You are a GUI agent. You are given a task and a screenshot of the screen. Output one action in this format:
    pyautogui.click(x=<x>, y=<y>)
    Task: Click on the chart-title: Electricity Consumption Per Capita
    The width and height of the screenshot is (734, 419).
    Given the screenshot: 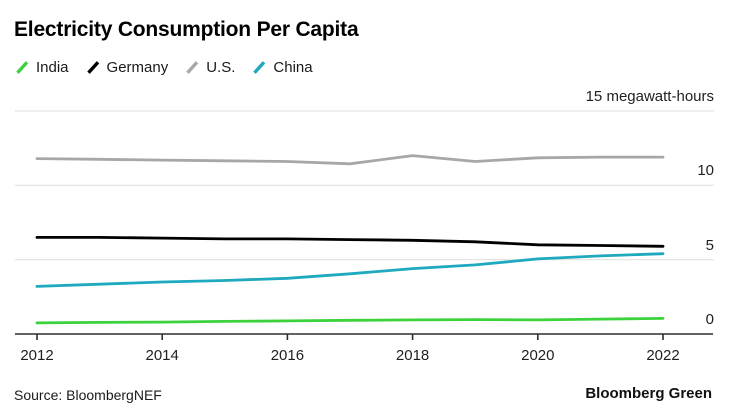 What is the action you would take?
    pyautogui.click(x=186, y=29)
    